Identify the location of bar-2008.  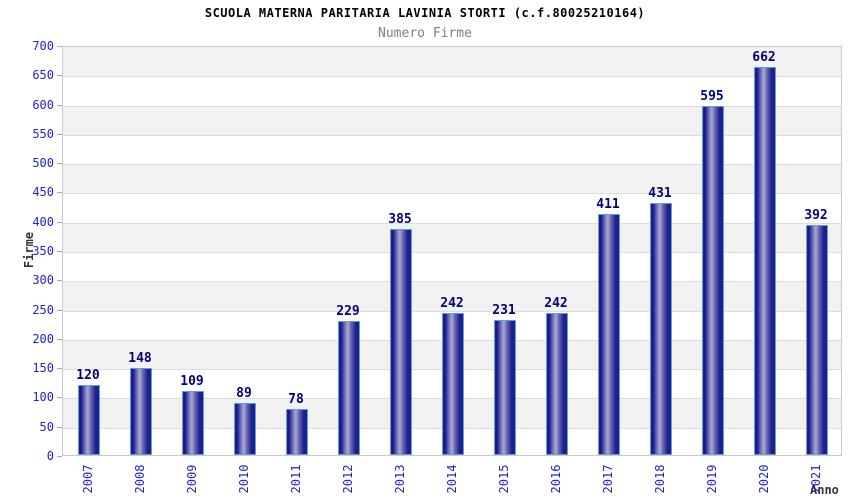
(141, 411).